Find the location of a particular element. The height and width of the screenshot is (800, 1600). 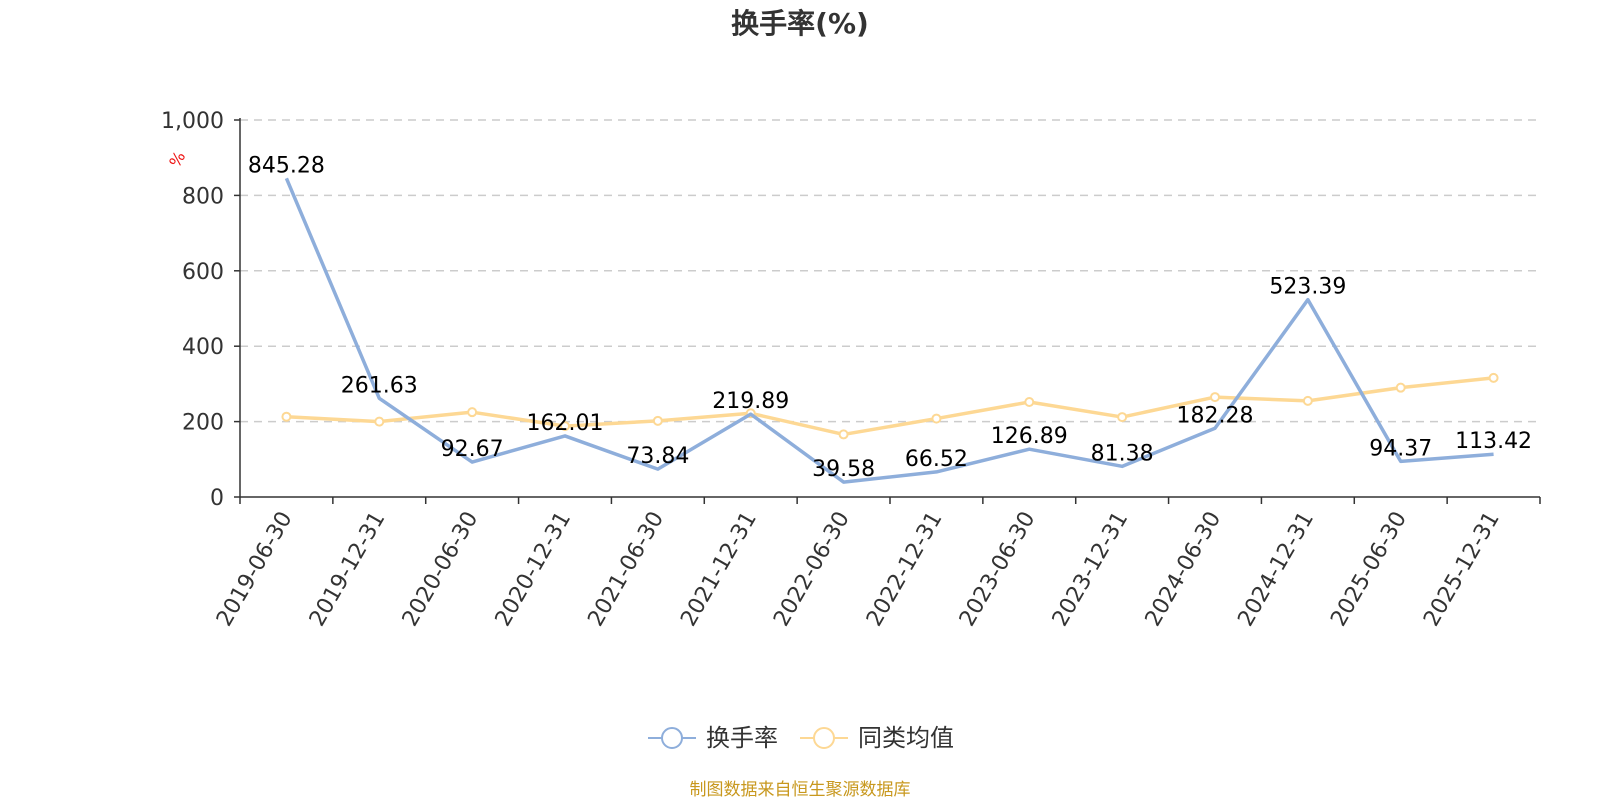

x-tick-label: 2019-12-31 is located at coordinates (348, 569).